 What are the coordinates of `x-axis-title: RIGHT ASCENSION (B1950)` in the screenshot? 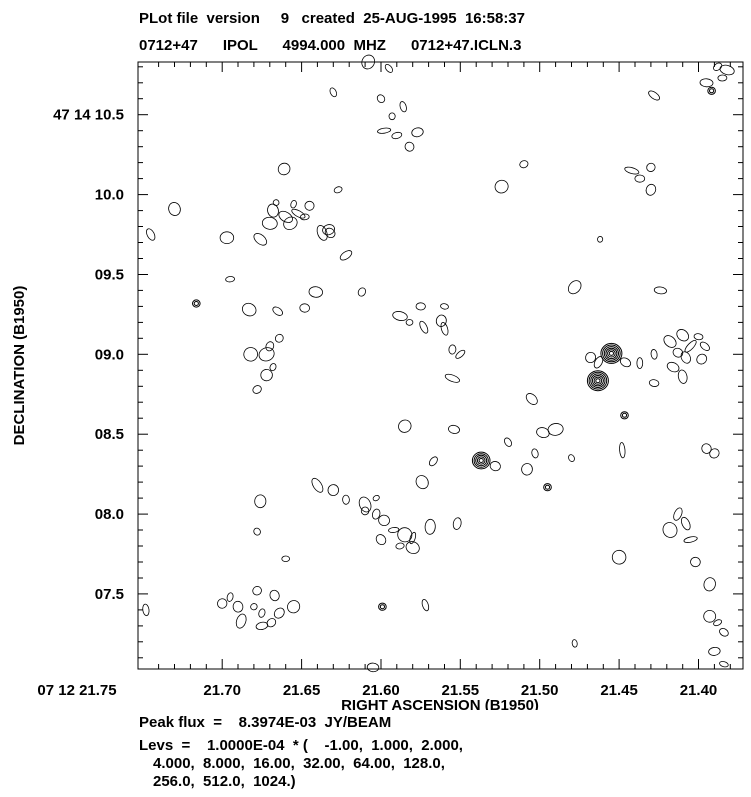 It's located at (440, 703).